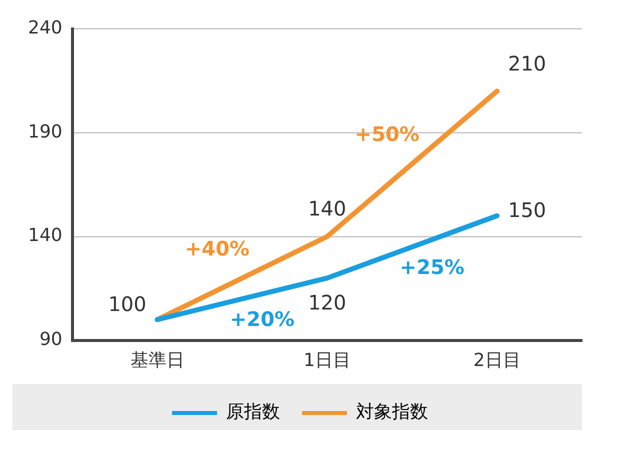 This screenshot has height=450, width=620. Describe the element at coordinates (387, 134) in the screenshot. I see `annotation: +50%` at that location.